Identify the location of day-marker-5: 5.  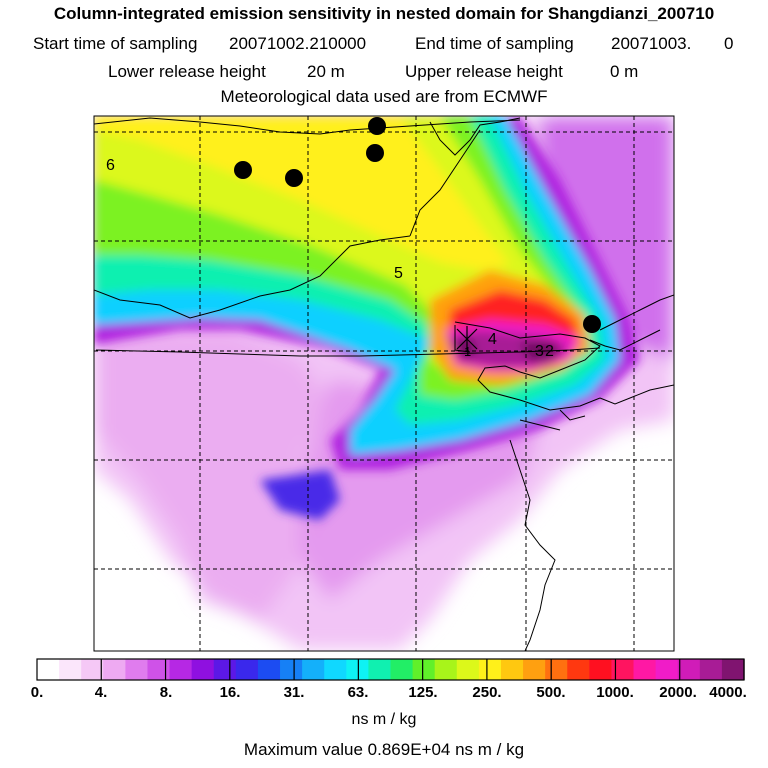
(398, 273).